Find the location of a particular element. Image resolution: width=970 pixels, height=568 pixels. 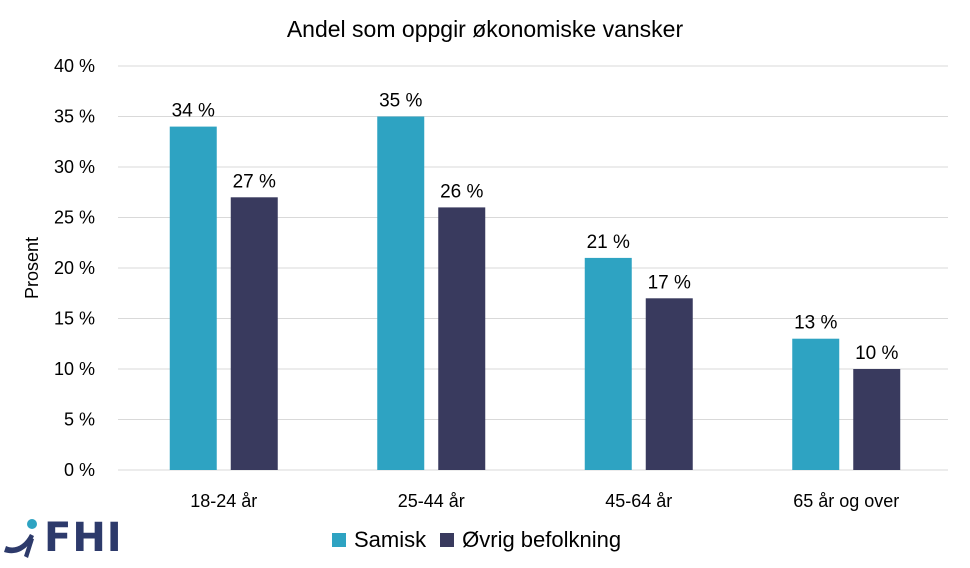

legend: Samisk Øvrig befolkning is located at coordinates (476, 540).